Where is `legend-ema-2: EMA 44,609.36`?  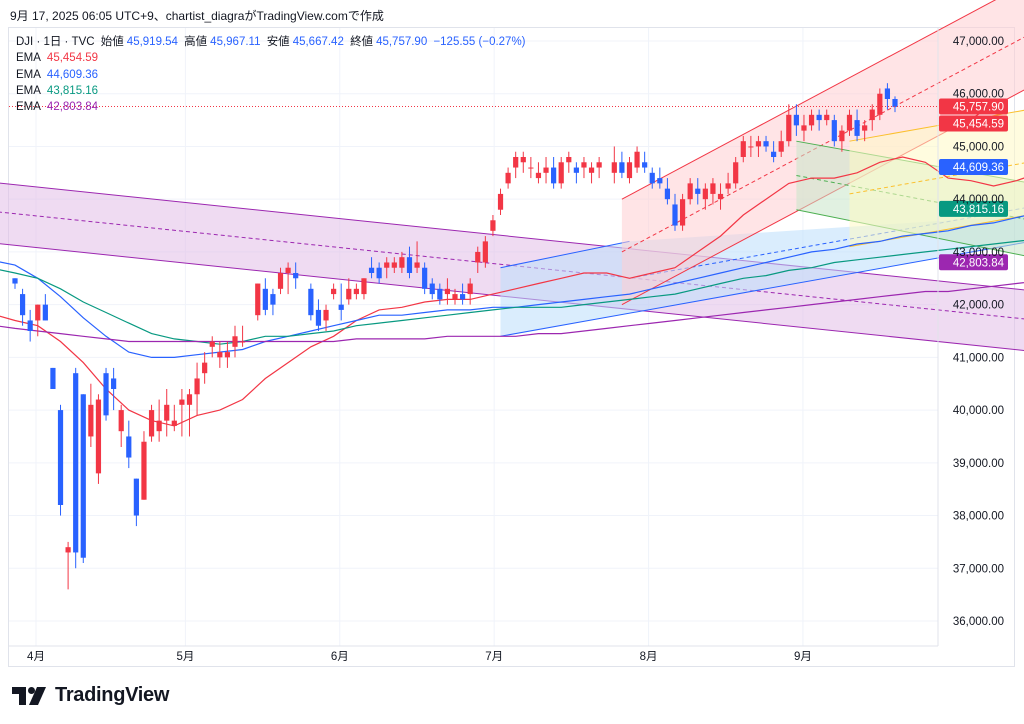 legend-ema-2: EMA 44,609.36 is located at coordinates (272, 75).